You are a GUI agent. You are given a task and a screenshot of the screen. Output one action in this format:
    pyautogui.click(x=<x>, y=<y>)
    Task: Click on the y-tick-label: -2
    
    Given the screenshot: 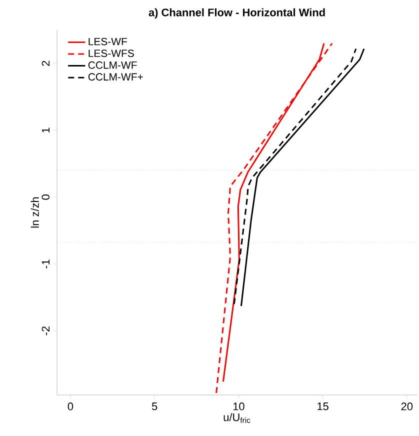 What is the action you would take?
    pyautogui.click(x=46, y=331)
    